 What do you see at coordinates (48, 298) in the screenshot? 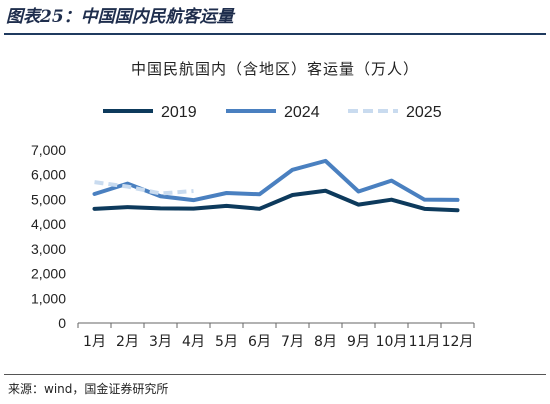
I see `y-tick-label: 1,000` at bounding box center [48, 298].